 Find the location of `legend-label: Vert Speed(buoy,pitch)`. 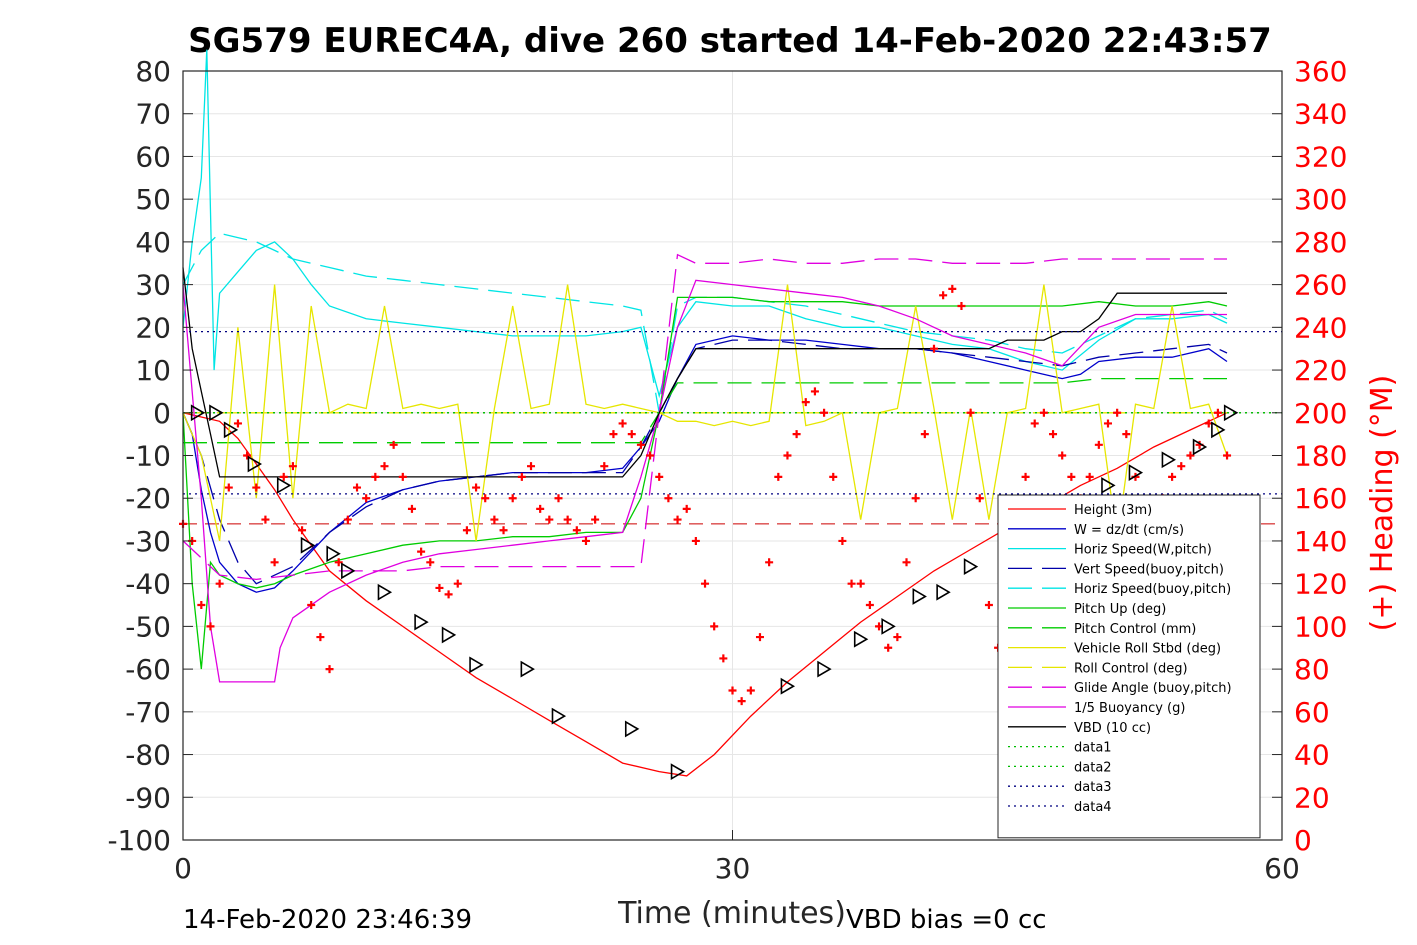

legend-label: Vert Speed(buoy,pitch) is located at coordinates (1149, 569).